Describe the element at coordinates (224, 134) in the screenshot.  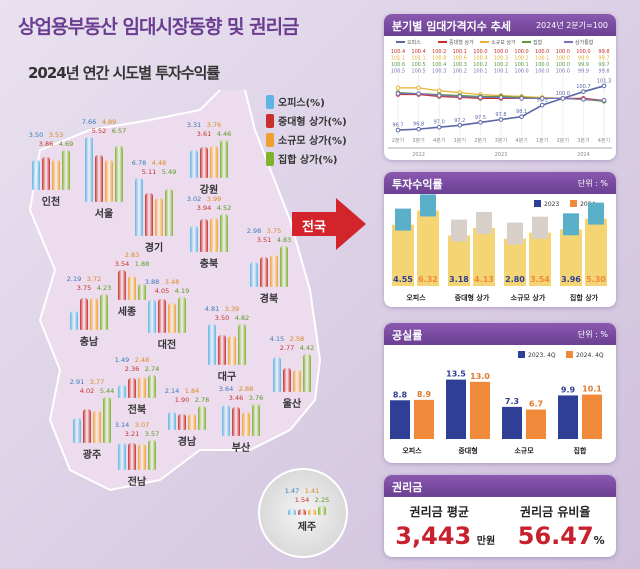
I see `region-value: 4.46` at that location.